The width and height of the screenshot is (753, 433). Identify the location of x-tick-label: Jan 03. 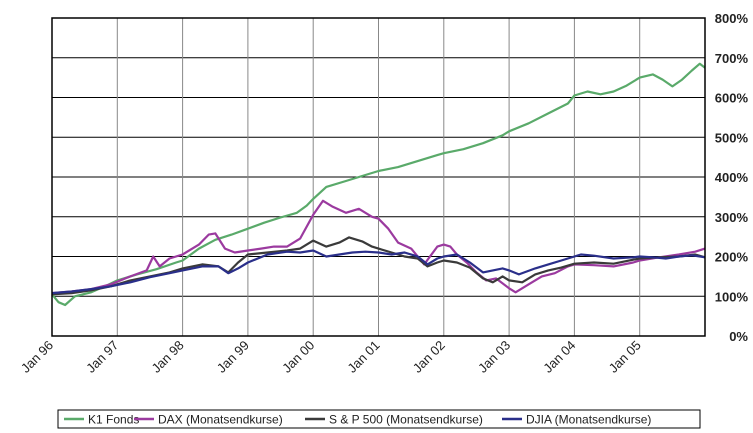
(494, 357).